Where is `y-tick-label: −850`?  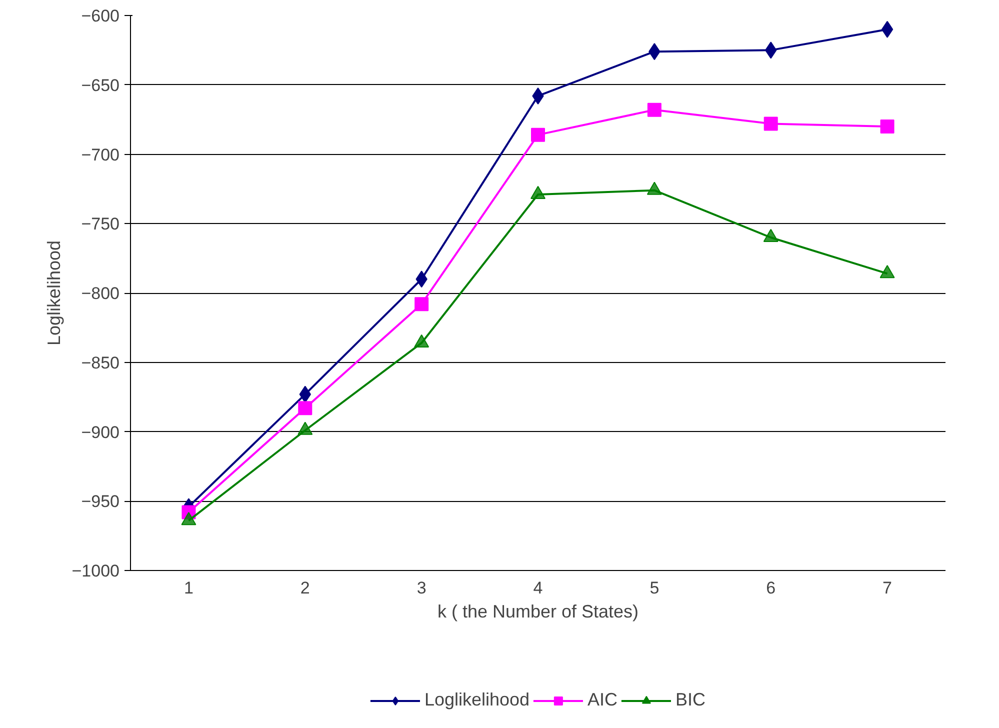
y-tick-label: −850 is located at coordinates (100, 362).